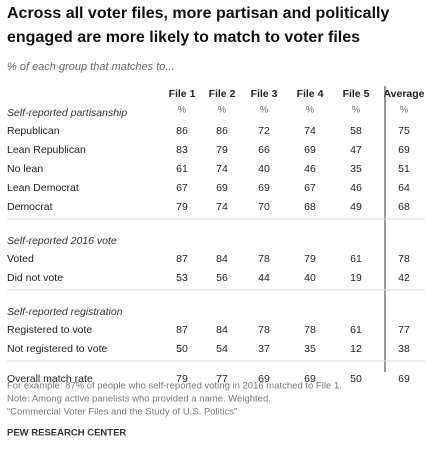  I want to click on source: PEW RESEARCH CENTER, so click(66, 433).